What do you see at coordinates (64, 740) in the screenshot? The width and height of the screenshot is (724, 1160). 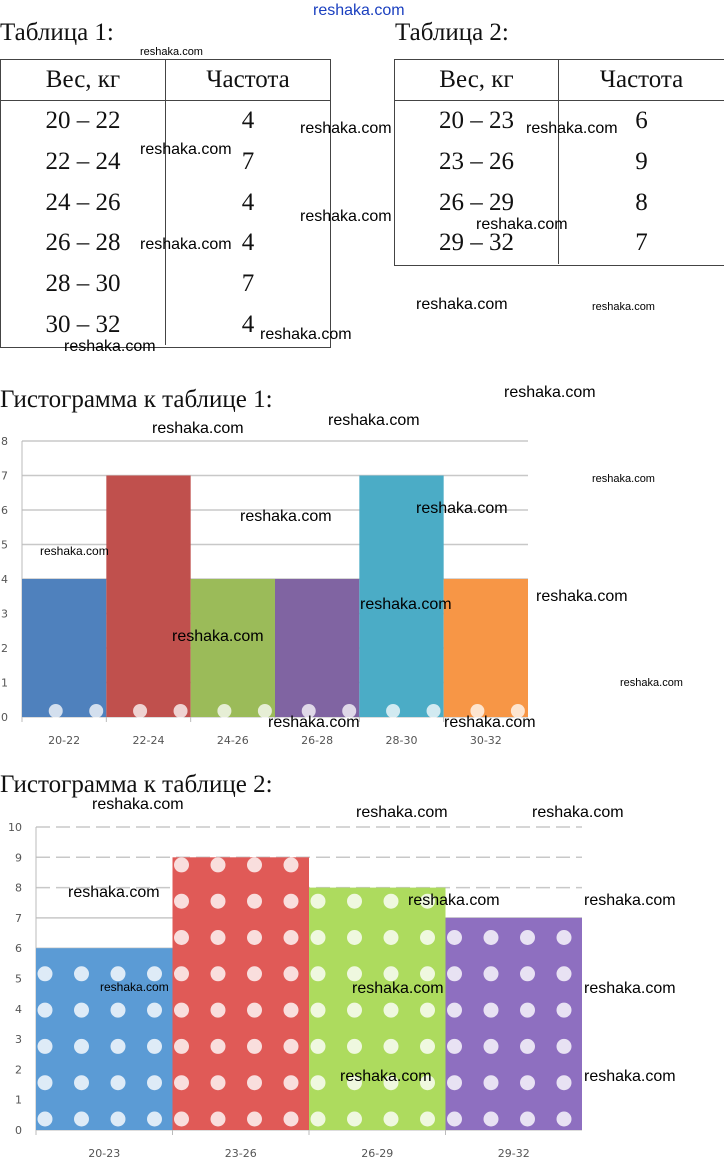 I see `x-tick-label: 20-22` at bounding box center [64, 740].